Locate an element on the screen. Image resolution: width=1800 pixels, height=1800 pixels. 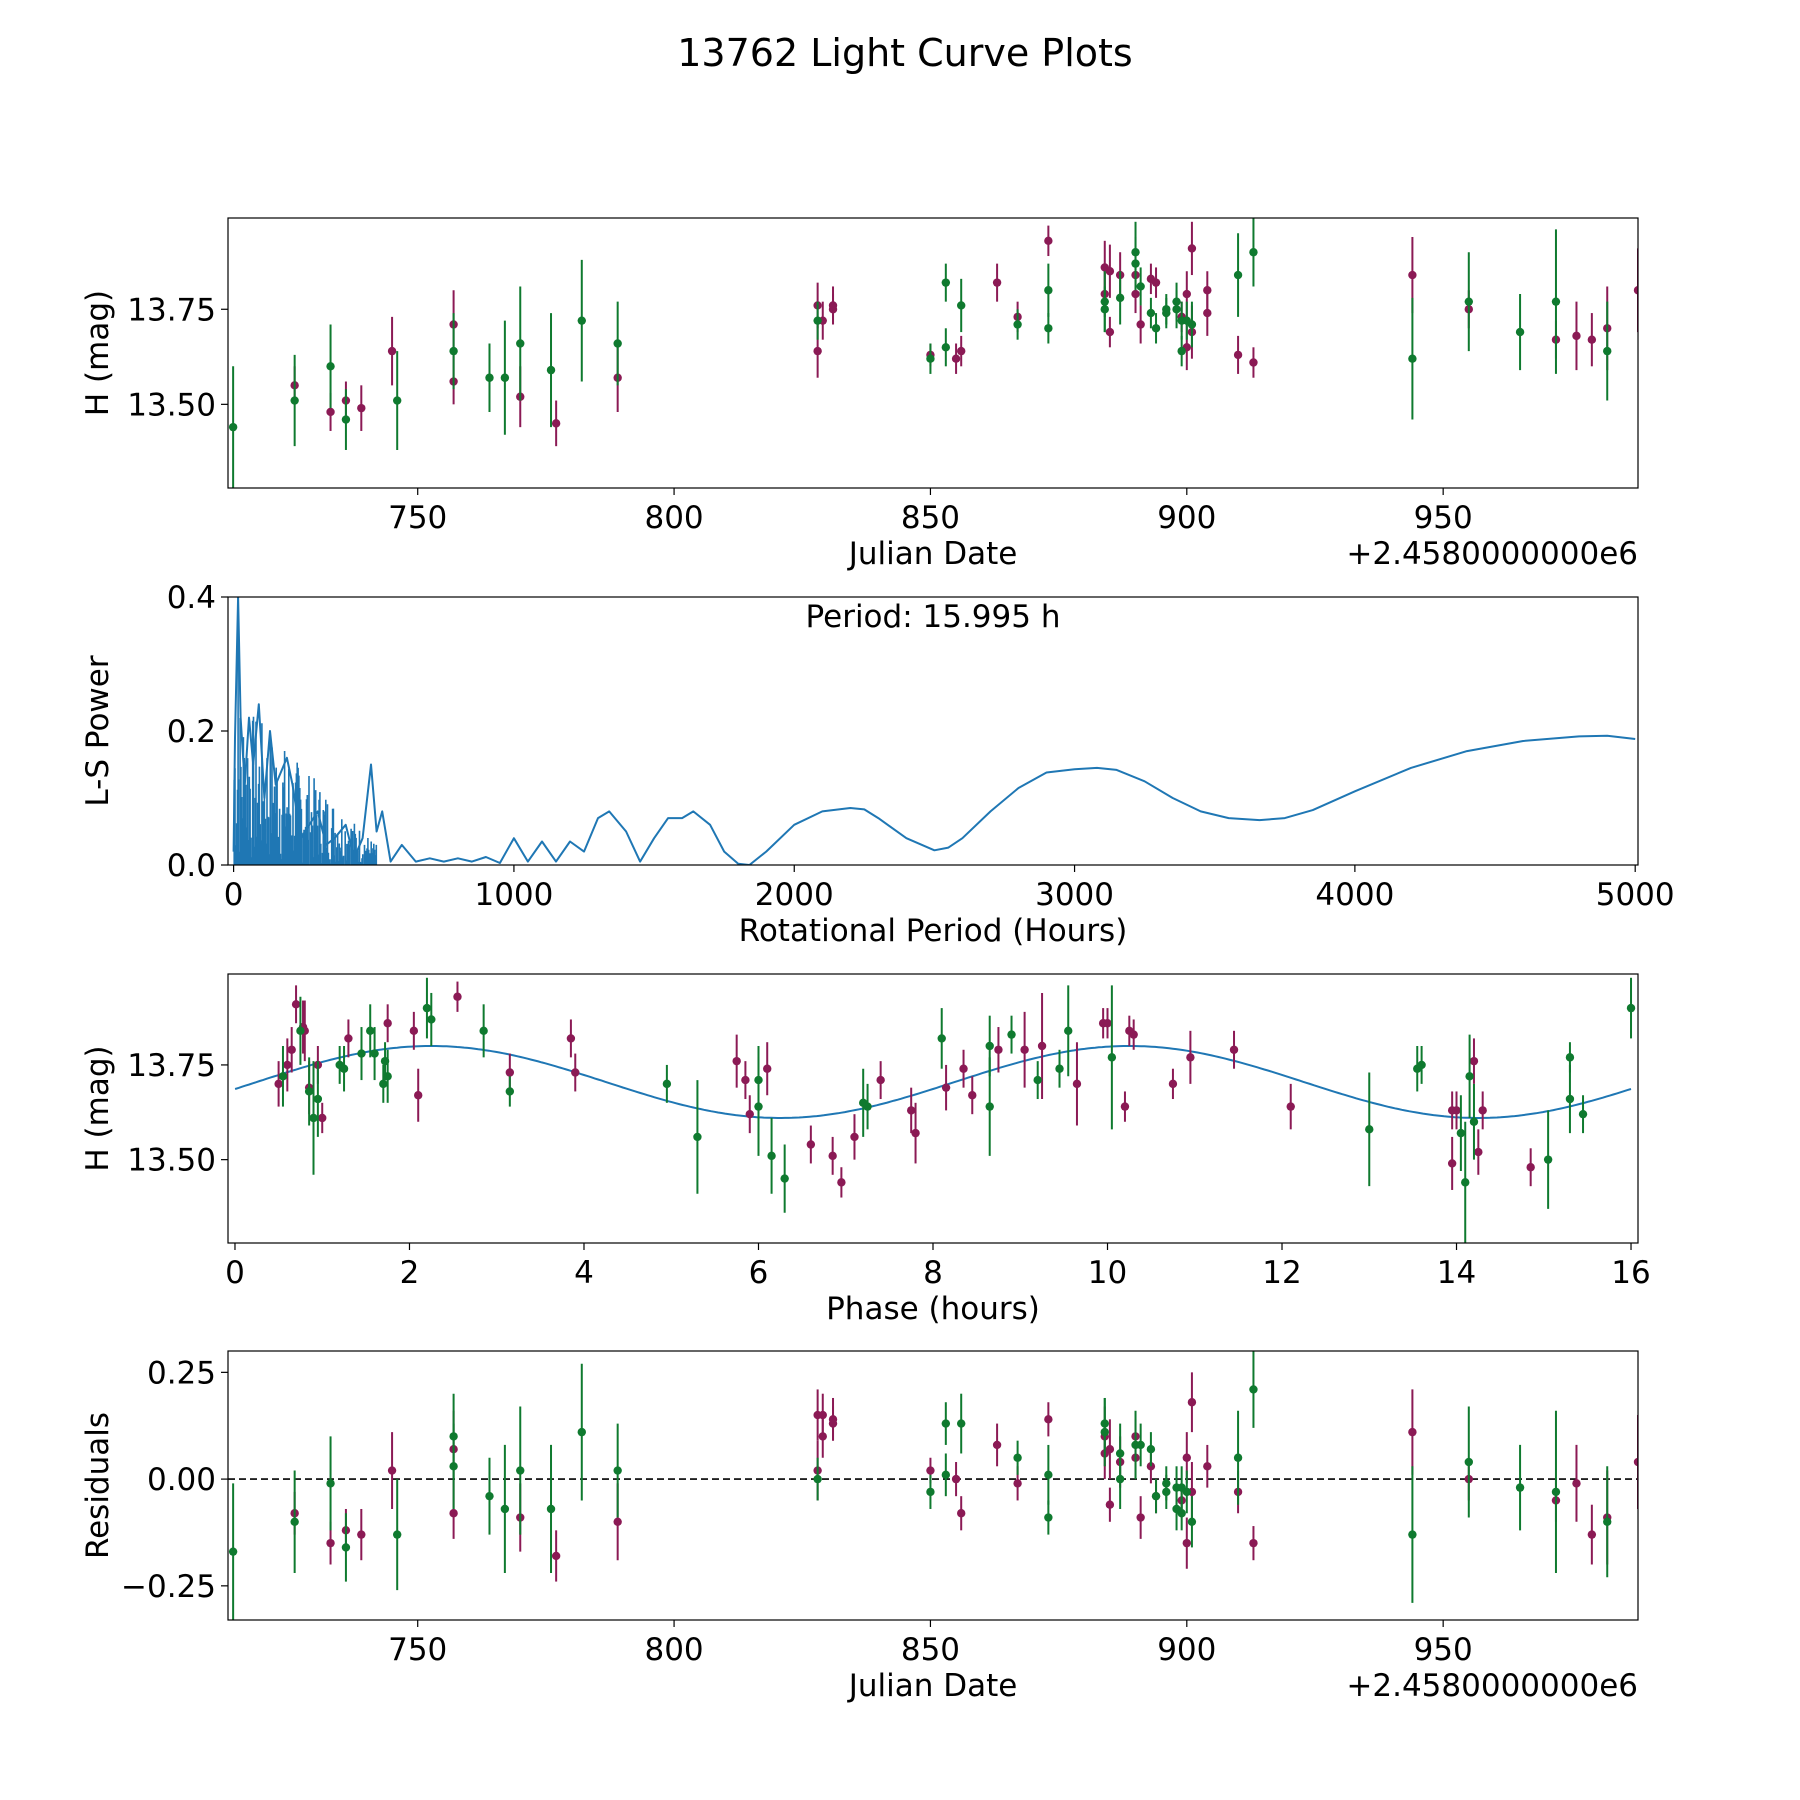
periodogram-xtick-label: 0 is located at coordinates (234, 895).